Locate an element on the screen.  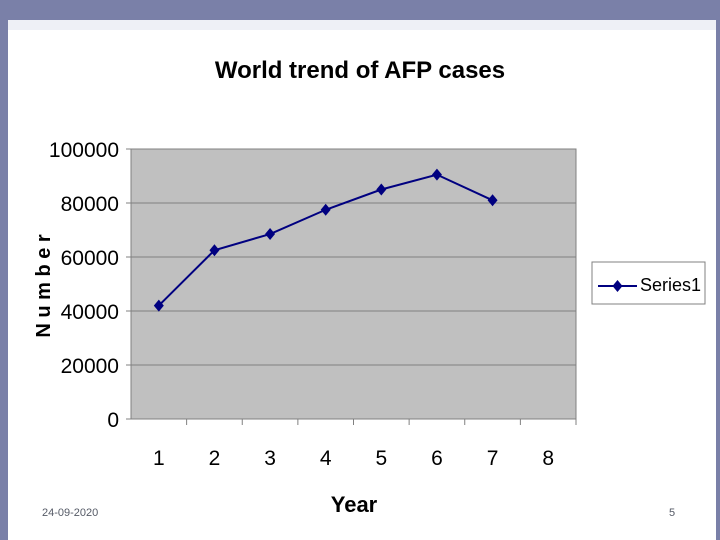
x-tick-label: 8 is located at coordinates (548, 458).